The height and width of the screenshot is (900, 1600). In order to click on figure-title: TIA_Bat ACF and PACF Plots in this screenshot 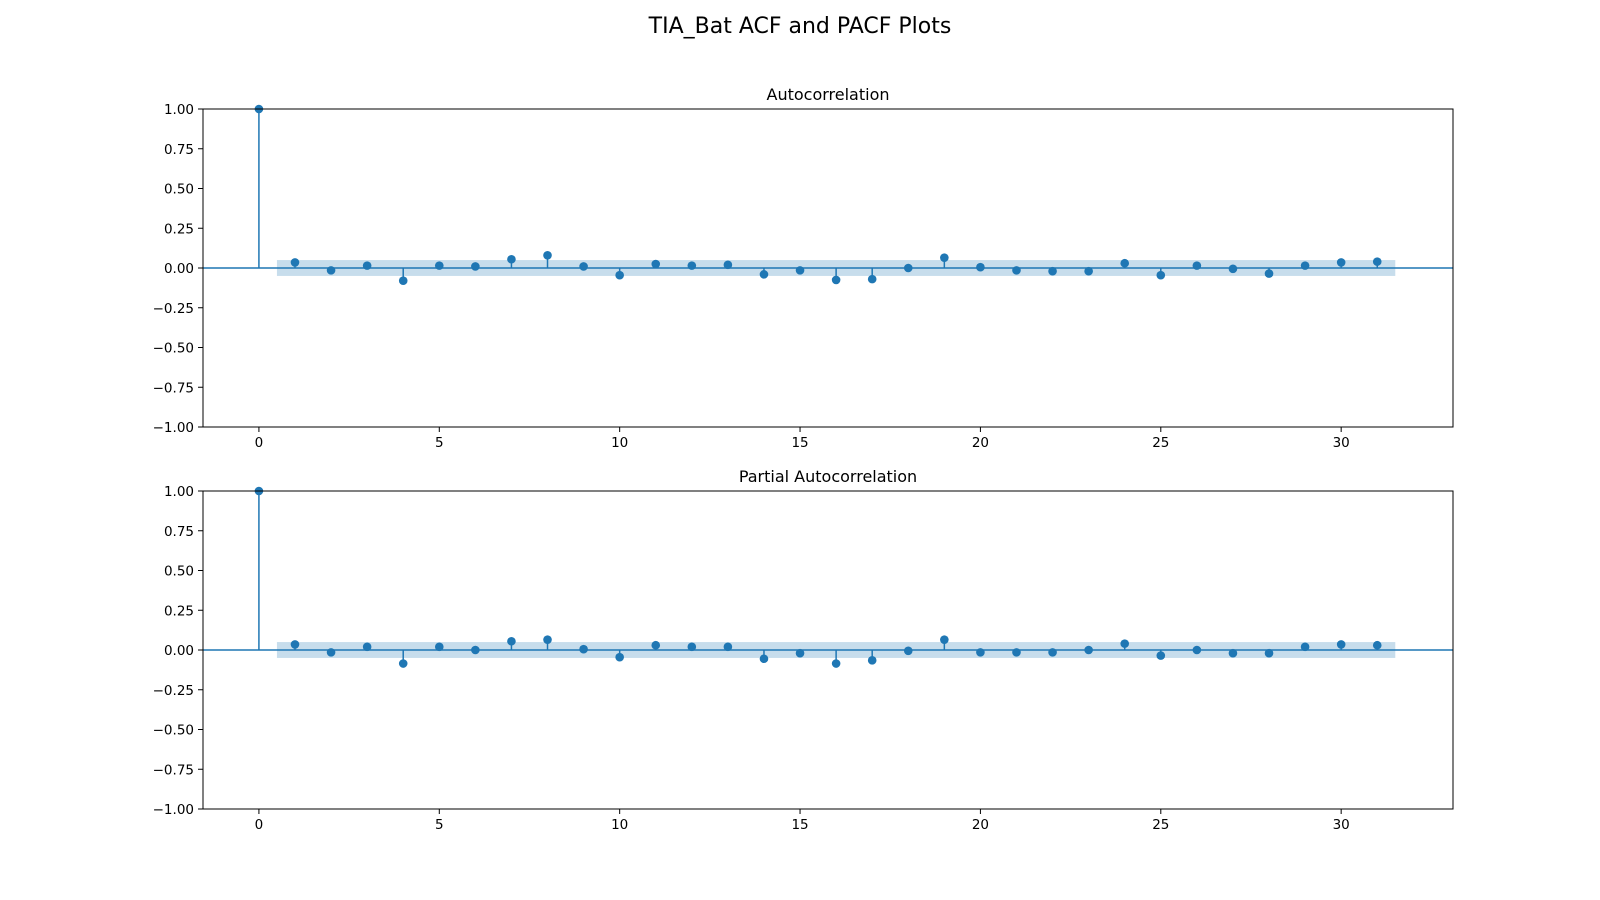, I will do `click(800, 26)`.